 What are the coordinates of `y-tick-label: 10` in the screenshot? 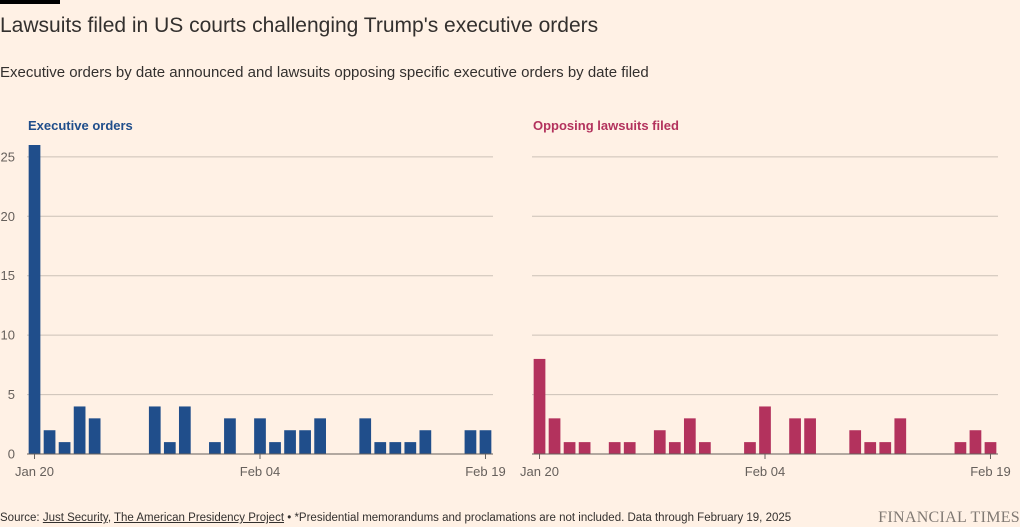 It's located at (8, 335).